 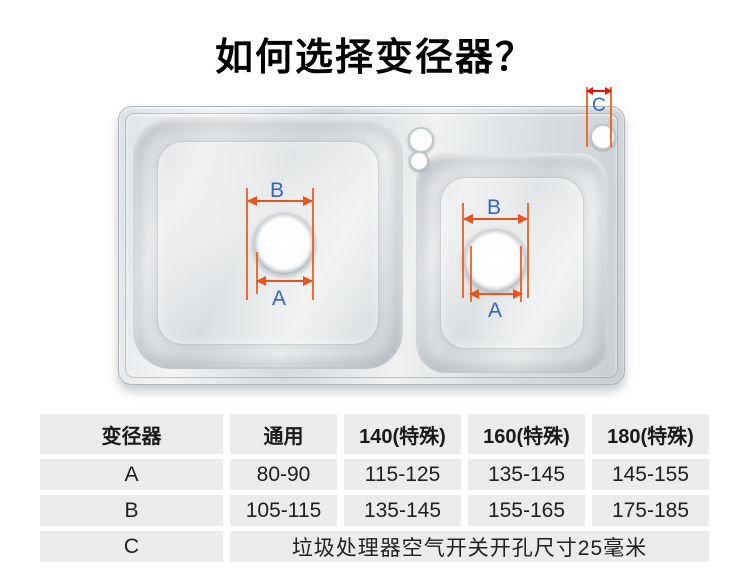 What do you see at coordinates (650, 434) in the screenshot?
I see `header-cell-180: 180(特殊)` at bounding box center [650, 434].